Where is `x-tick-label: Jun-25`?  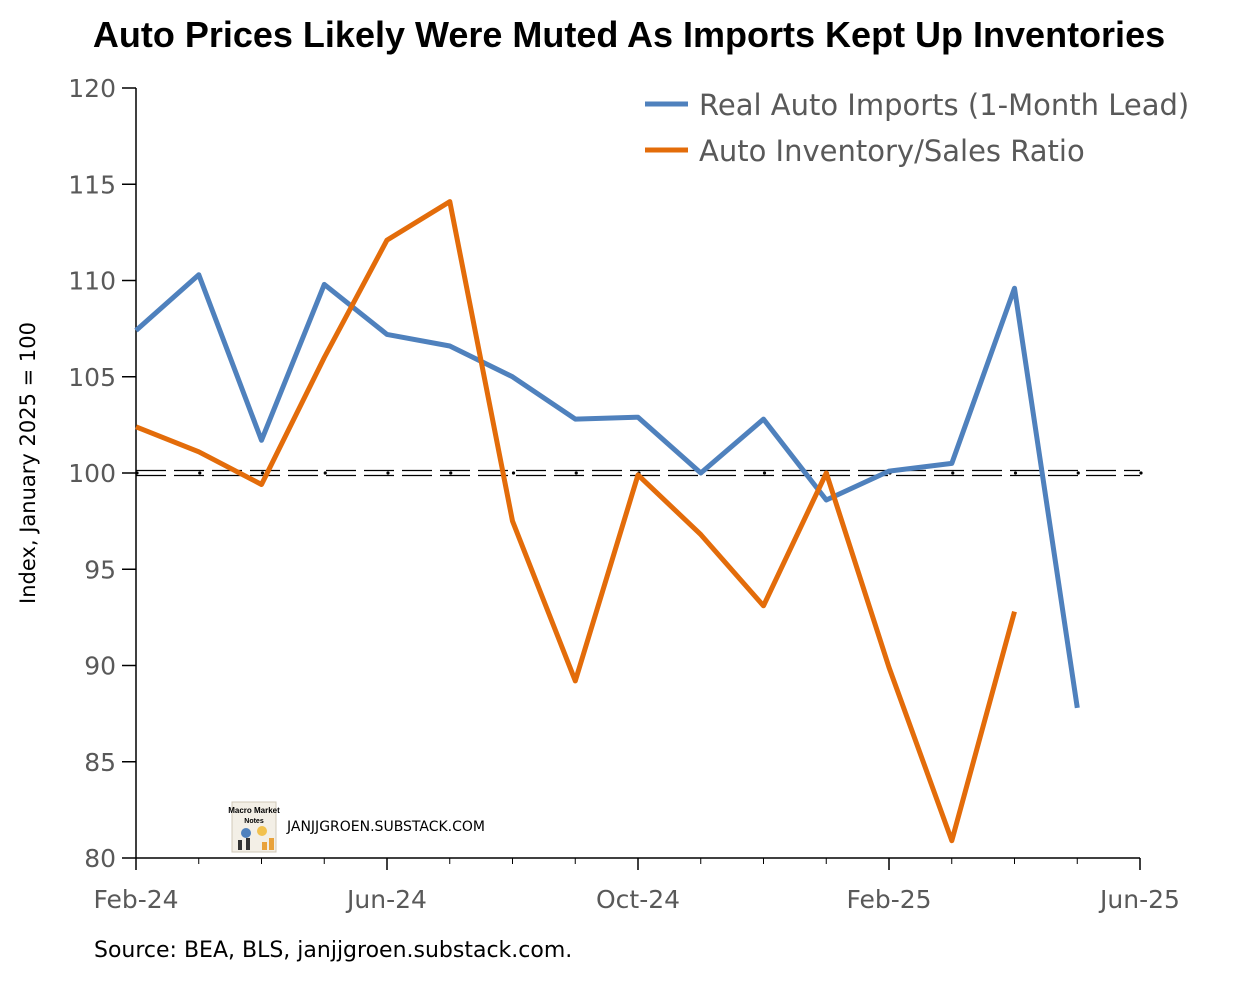 x-tick-label: Jun-25 is located at coordinates (1139, 899).